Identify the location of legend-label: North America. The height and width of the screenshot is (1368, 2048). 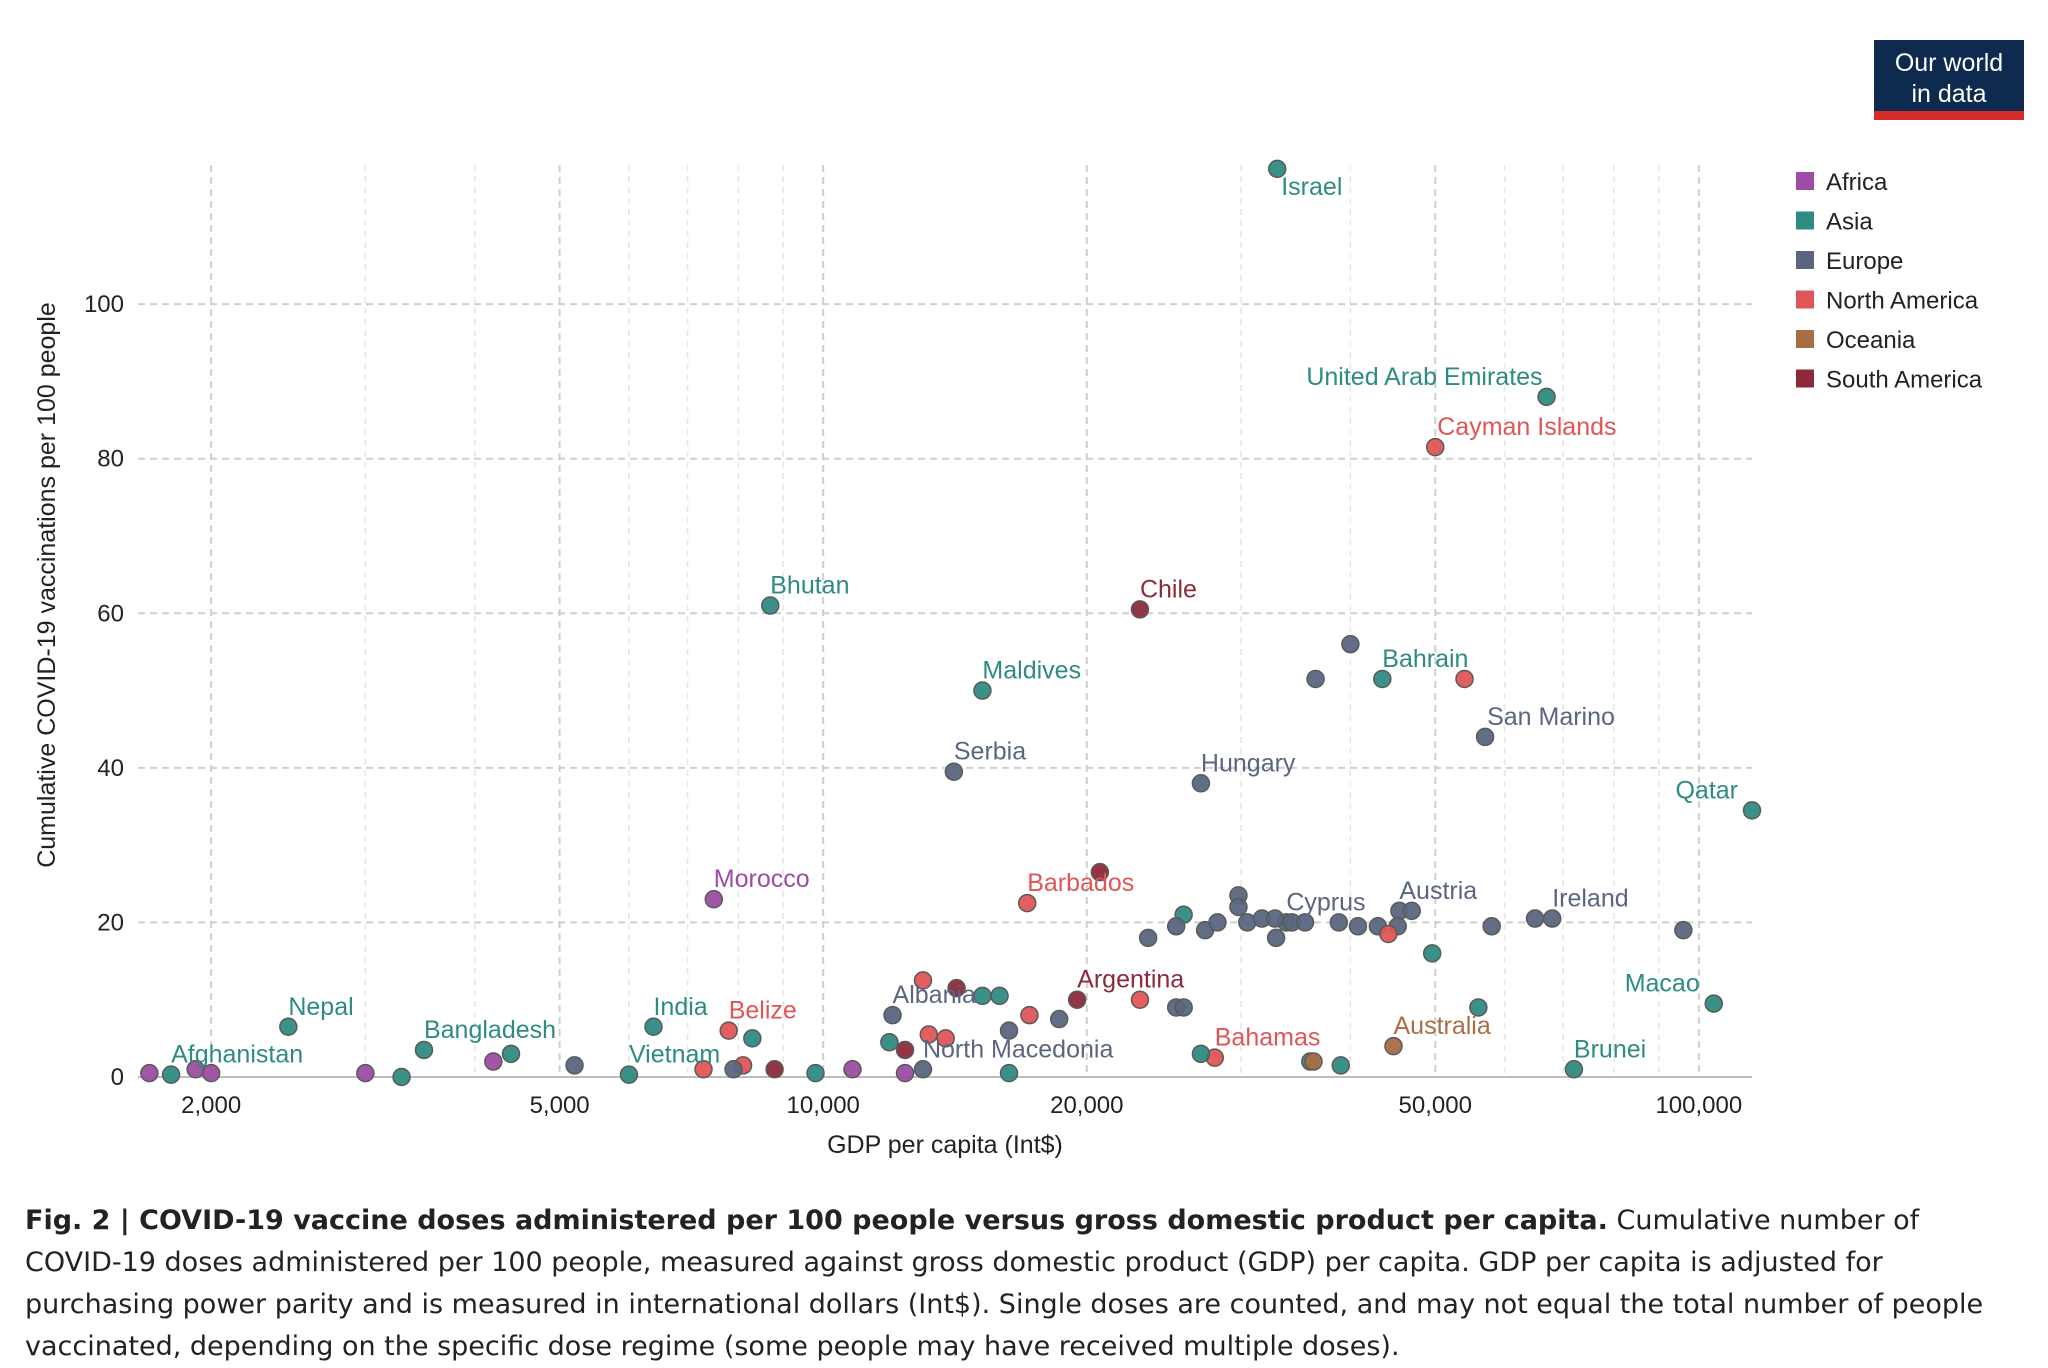
(1902, 301).